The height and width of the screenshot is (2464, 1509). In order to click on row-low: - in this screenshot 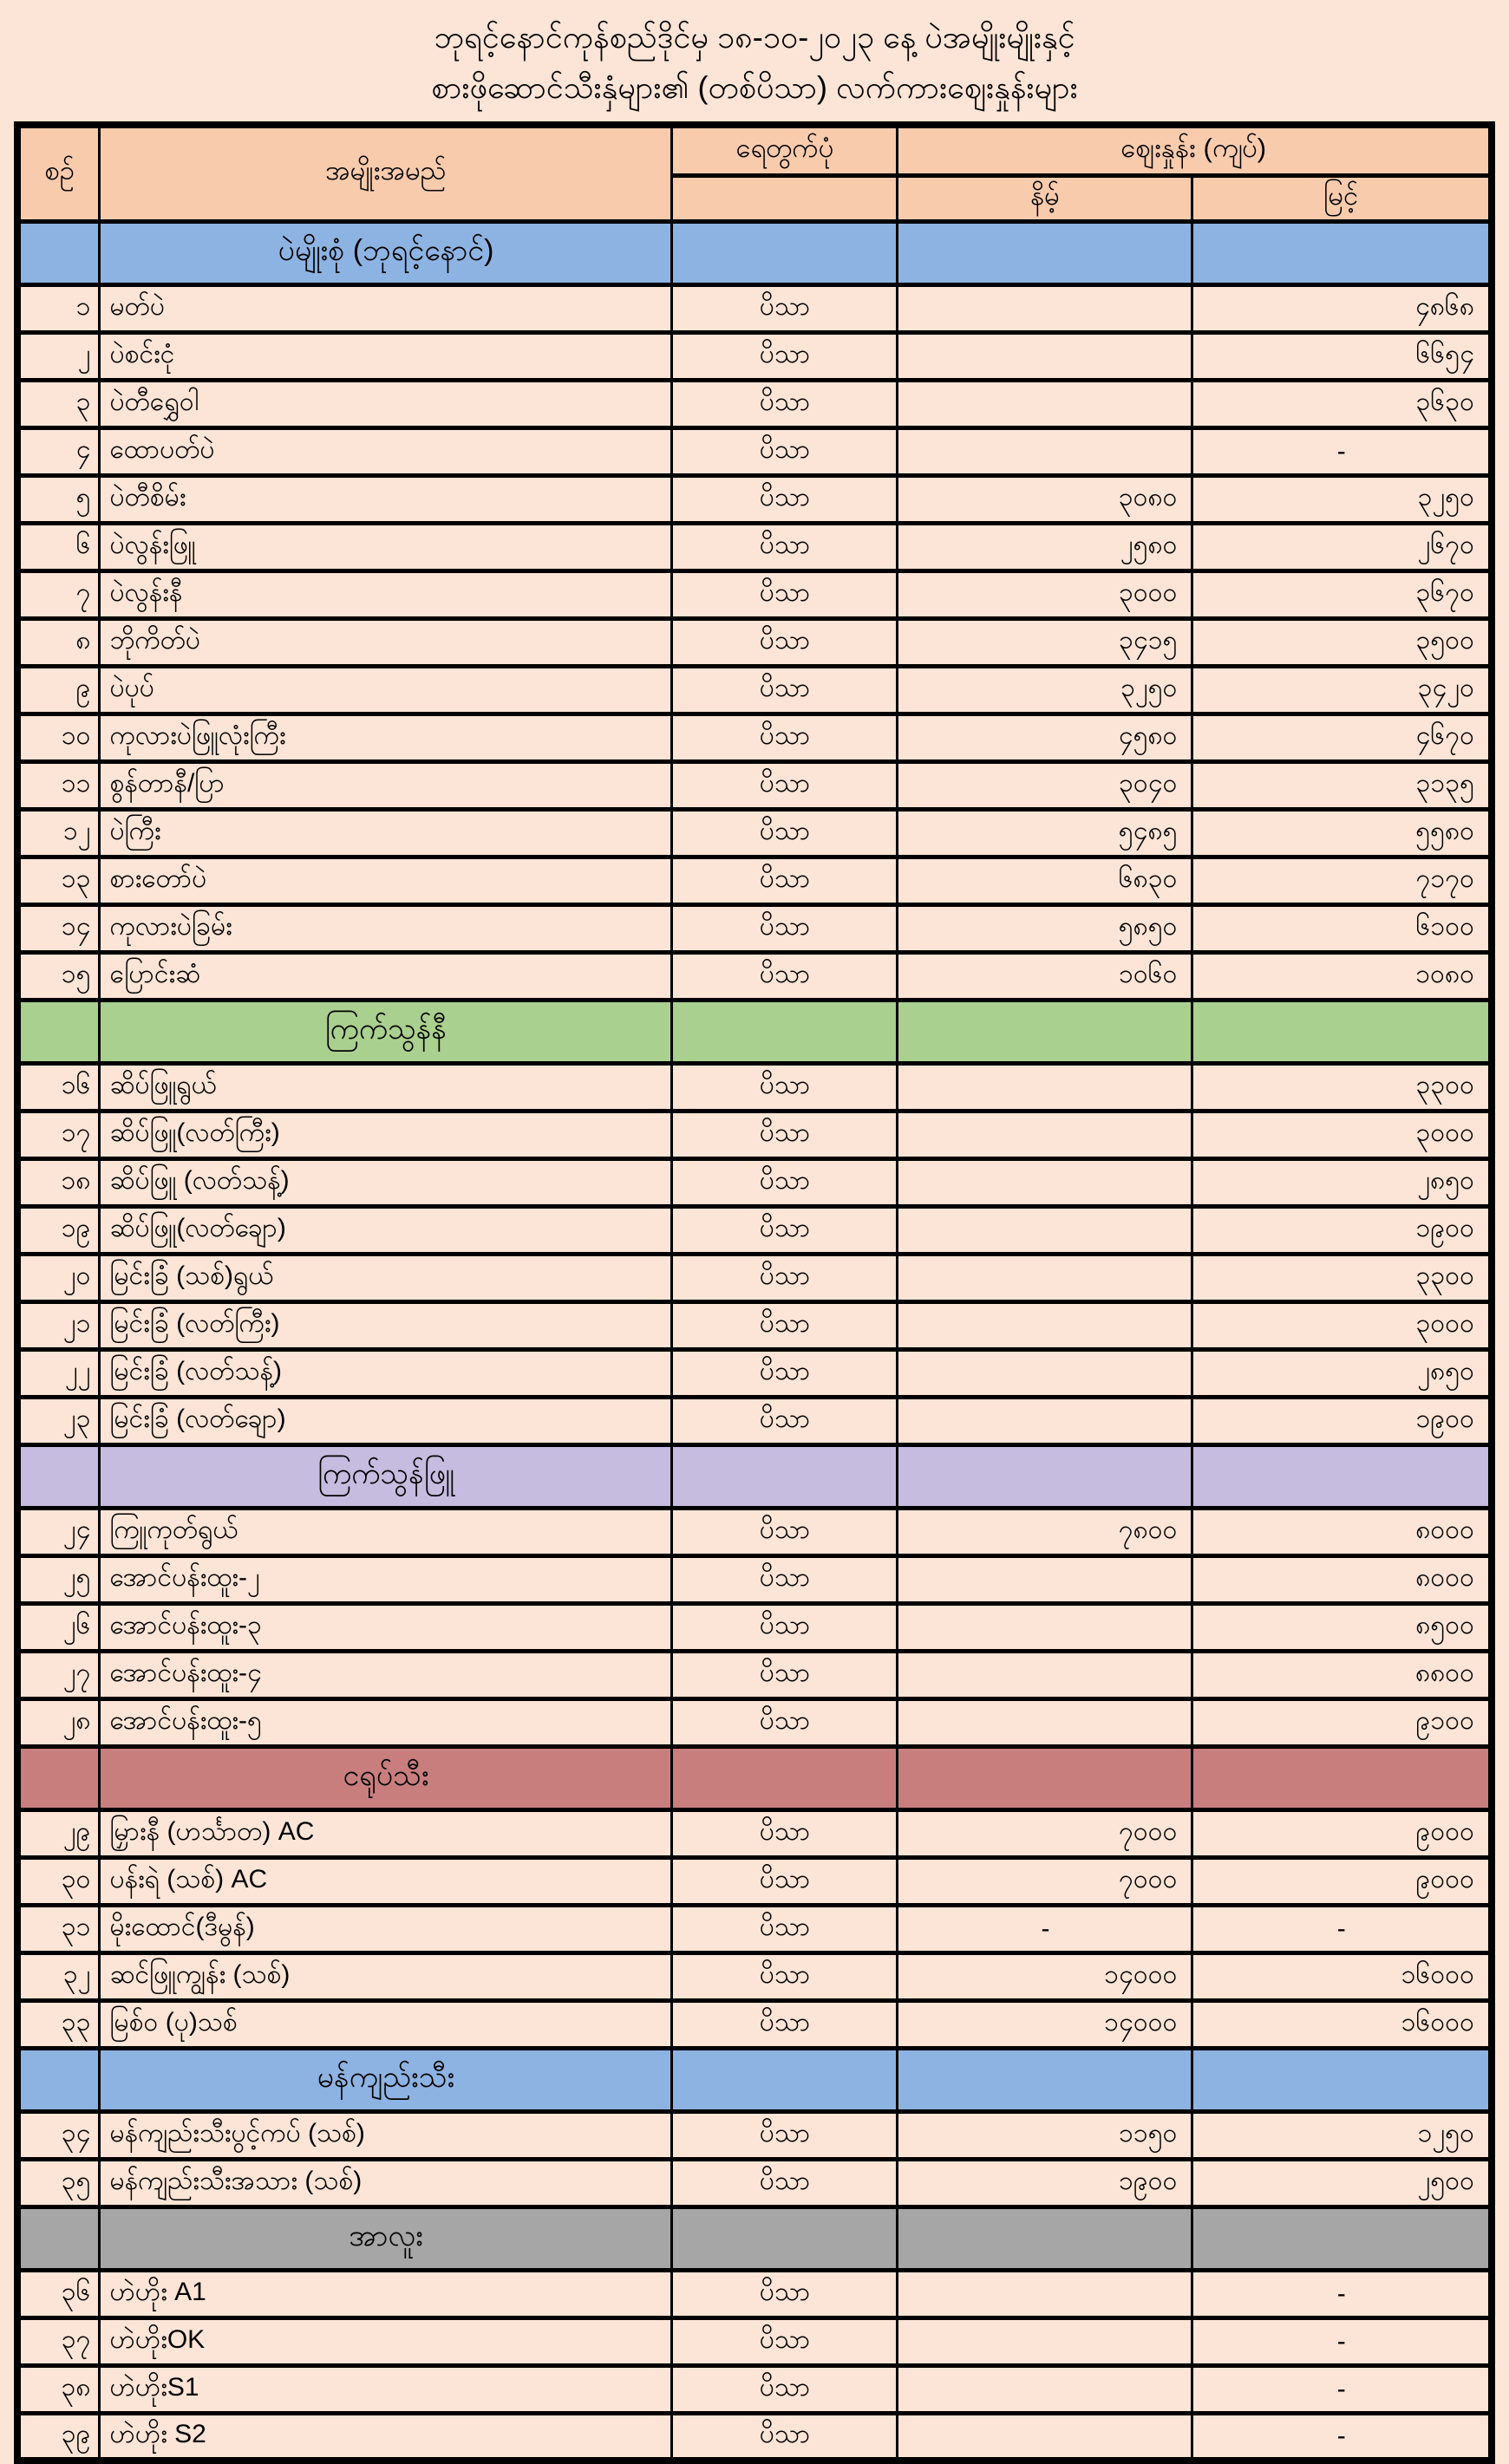, I will do `click(1045, 1928)`.